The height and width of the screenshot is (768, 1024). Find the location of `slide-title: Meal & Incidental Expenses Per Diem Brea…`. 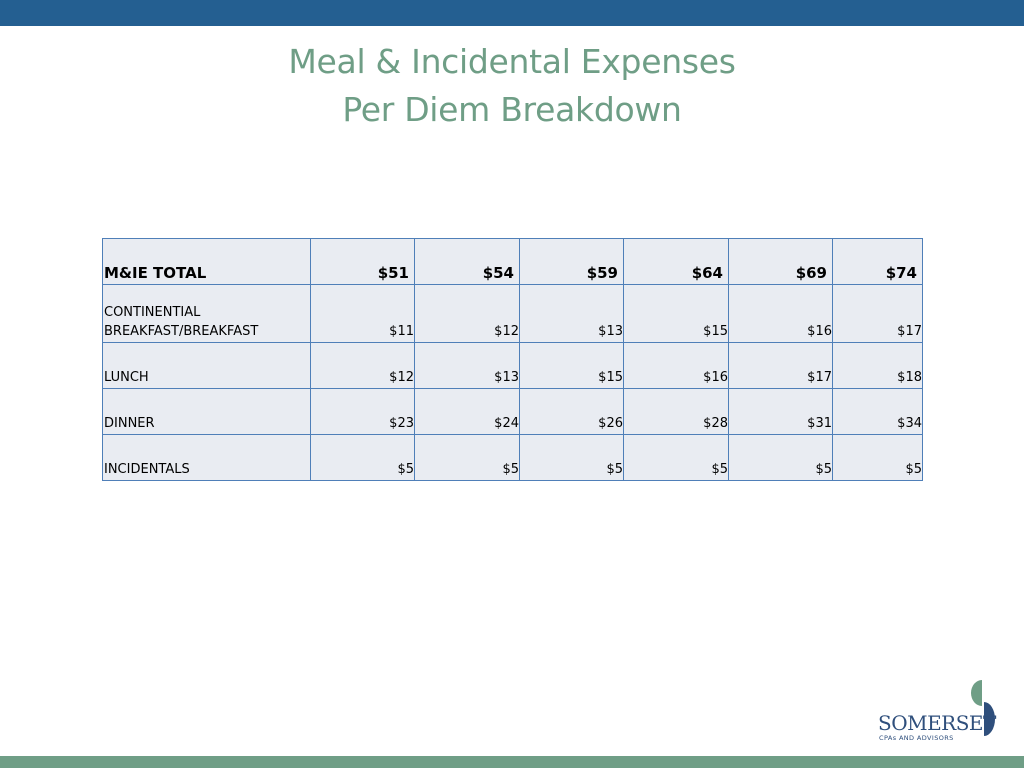

slide-title: Meal & Incidental Expenses Per Diem Brea… is located at coordinates (512, 86).